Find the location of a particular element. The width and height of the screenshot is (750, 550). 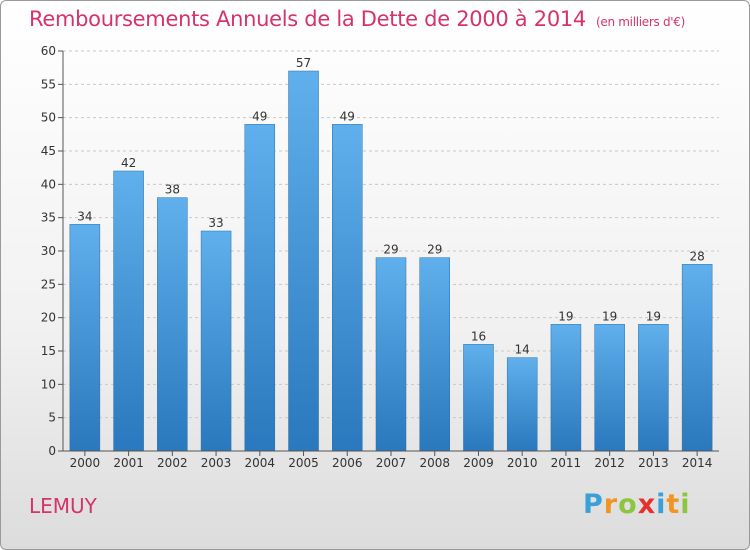

bar-2005 is located at coordinates (303, 261).